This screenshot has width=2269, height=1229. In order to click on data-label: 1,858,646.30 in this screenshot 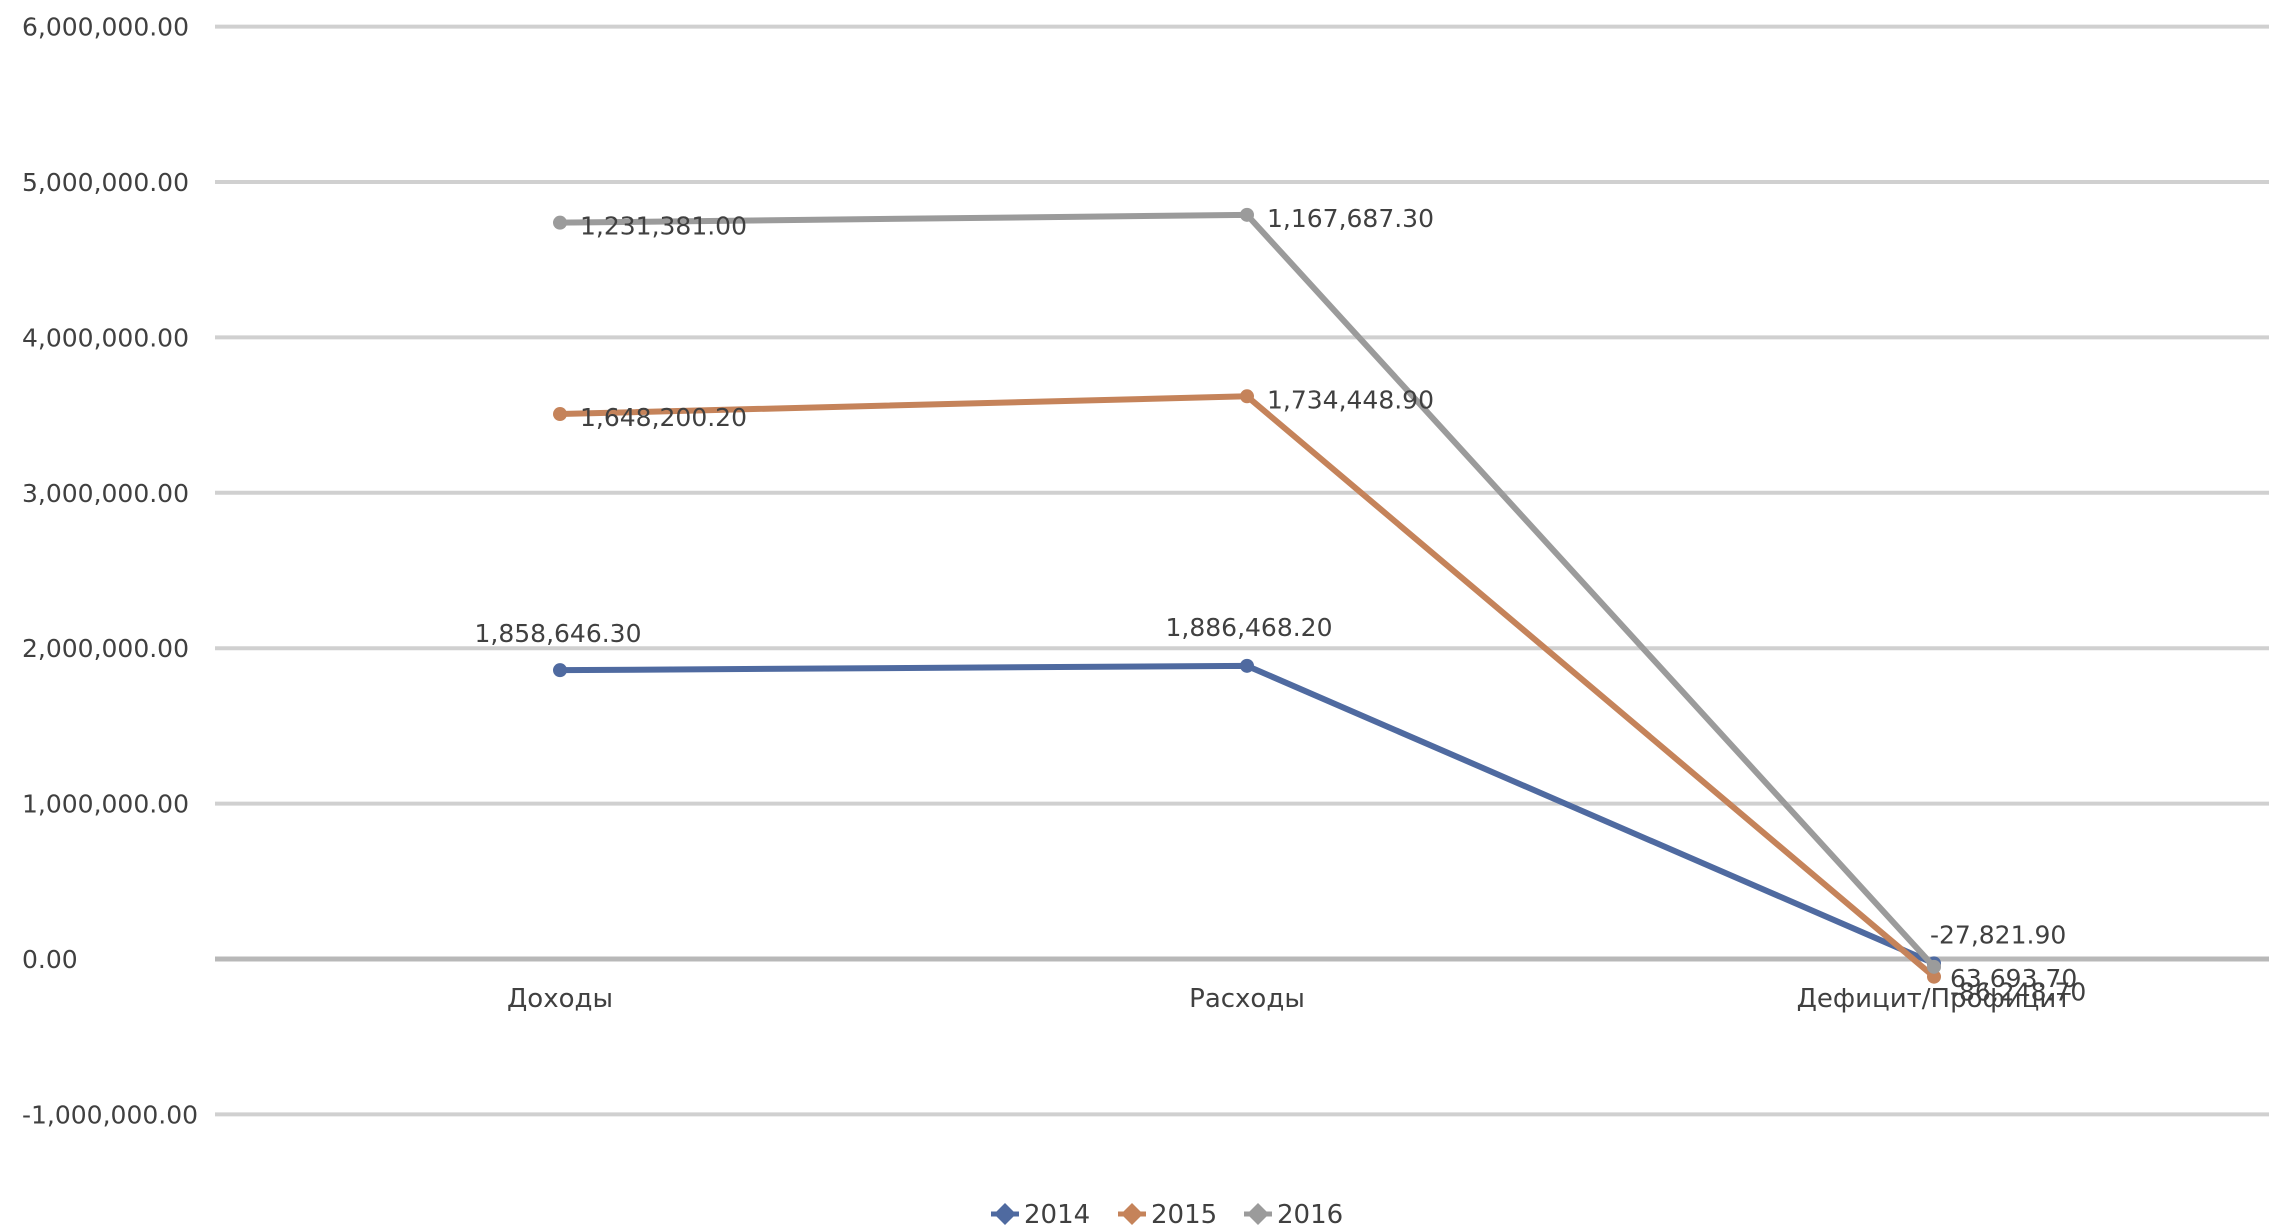, I will do `click(558, 633)`.